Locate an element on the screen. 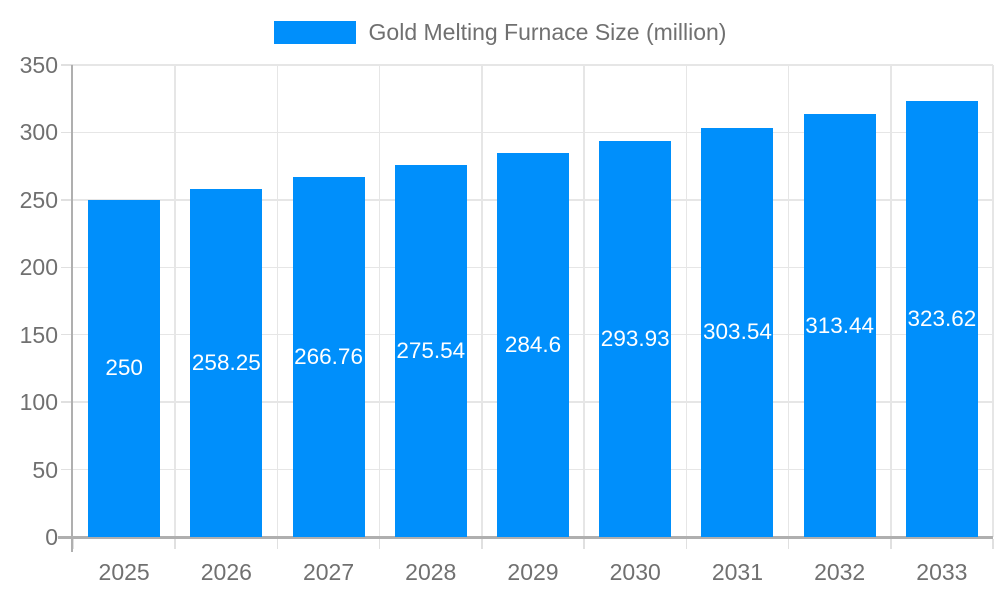 Image resolution: width=1000 pixels, height=600 pixels. legend: Gold Melting Furnace Size (million) is located at coordinates (500, 32).